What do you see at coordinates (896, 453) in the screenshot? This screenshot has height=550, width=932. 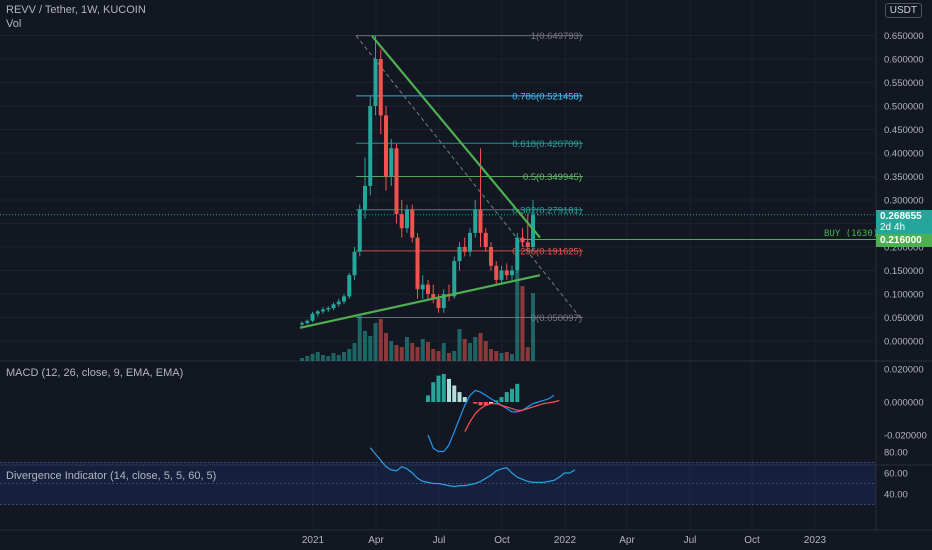 I see `rsi-tick-label: 80.00` at bounding box center [896, 453].